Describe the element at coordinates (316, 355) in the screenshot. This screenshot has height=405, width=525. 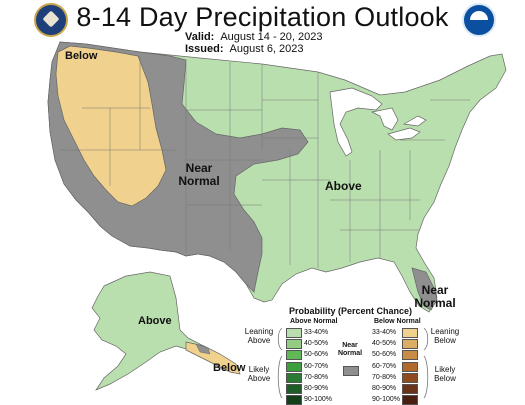
I see `legend-above-bin-label: 50-60%` at that location.